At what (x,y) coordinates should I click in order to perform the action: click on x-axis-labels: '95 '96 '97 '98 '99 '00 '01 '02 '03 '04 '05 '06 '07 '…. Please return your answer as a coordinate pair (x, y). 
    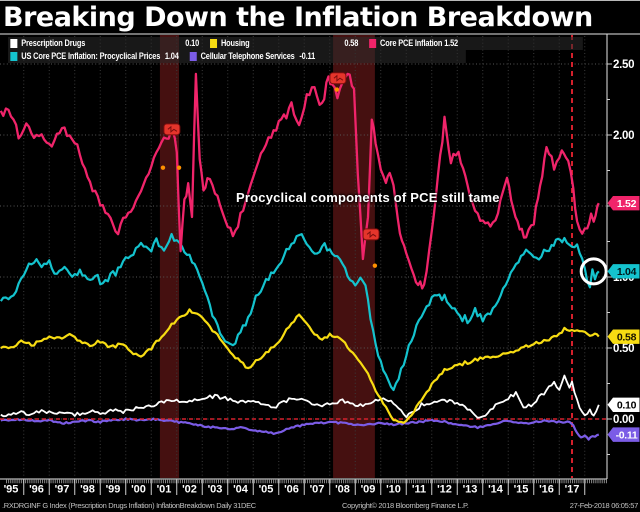
    Looking at the image, I should click on (292, 490).